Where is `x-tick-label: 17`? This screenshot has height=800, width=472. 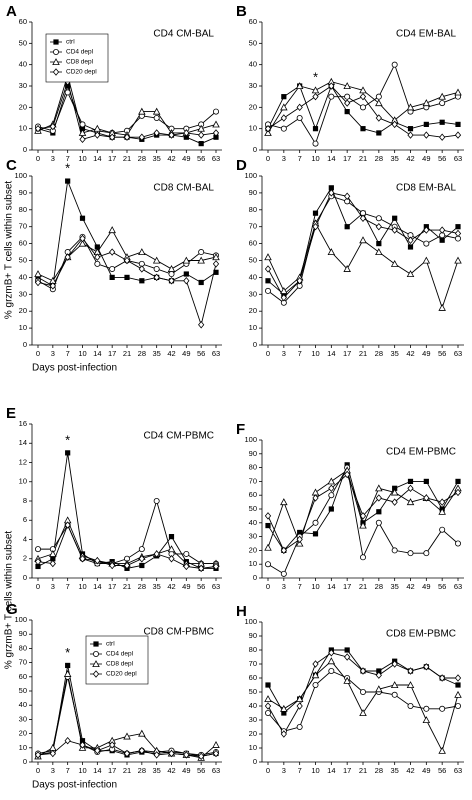
x-tick-label: 17 is located at coordinates (347, 586).